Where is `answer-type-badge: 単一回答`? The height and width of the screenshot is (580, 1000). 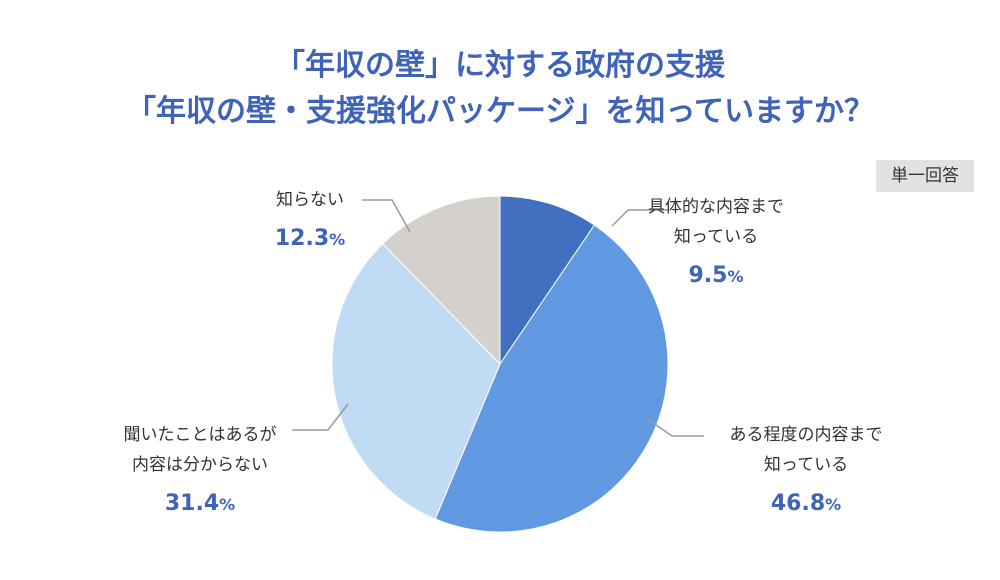 answer-type-badge: 単一回答 is located at coordinates (925, 176).